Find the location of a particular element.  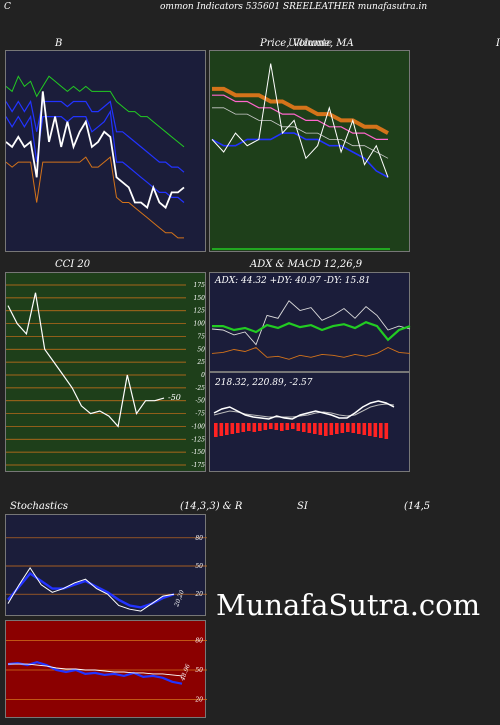

cci-tick-label: -50 is located at coordinates (200, 401).